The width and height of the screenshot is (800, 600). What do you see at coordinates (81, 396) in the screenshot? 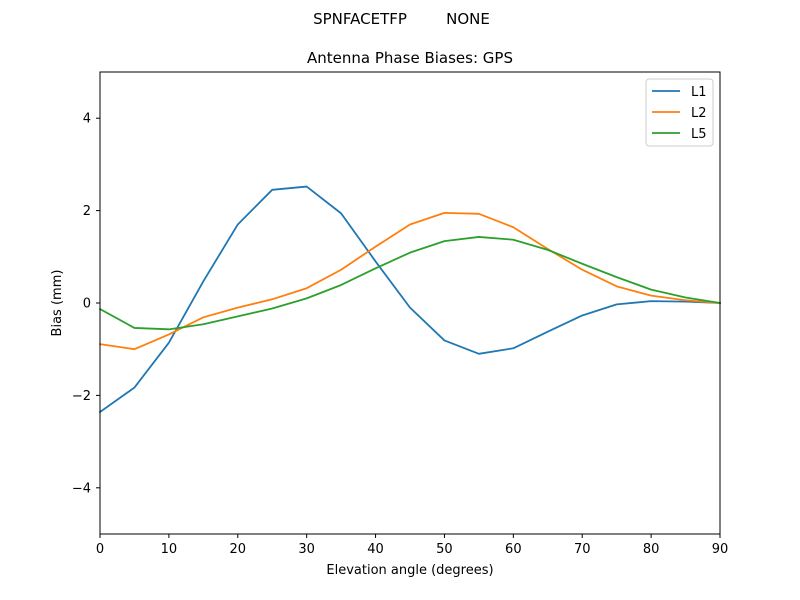
I see `y-tick-label: −2` at bounding box center [81, 396].